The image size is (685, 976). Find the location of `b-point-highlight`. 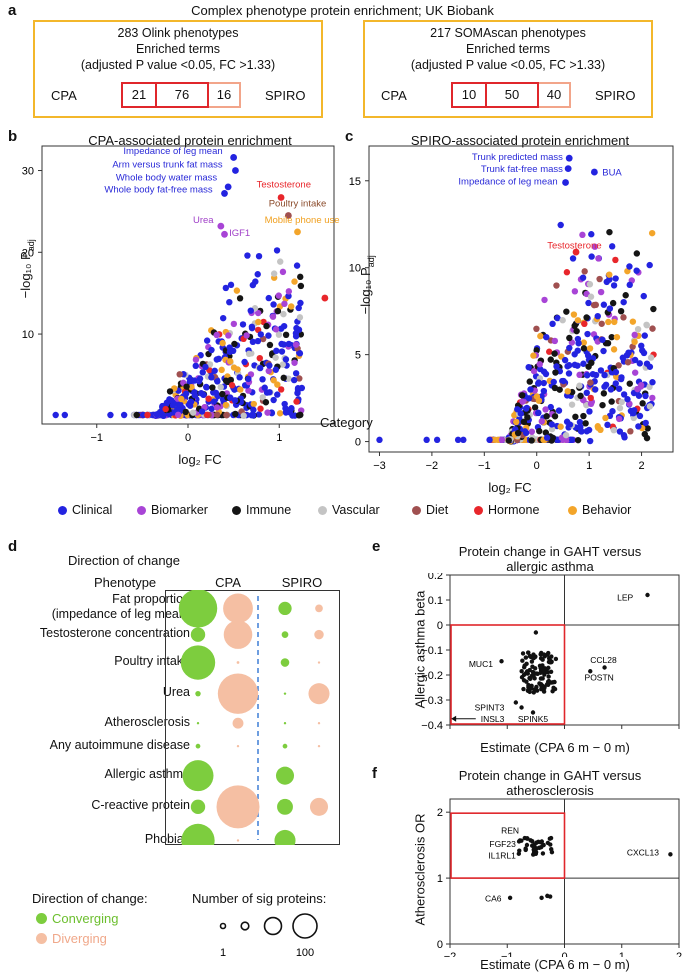

b-point-highlight is located at coordinates (281, 197).